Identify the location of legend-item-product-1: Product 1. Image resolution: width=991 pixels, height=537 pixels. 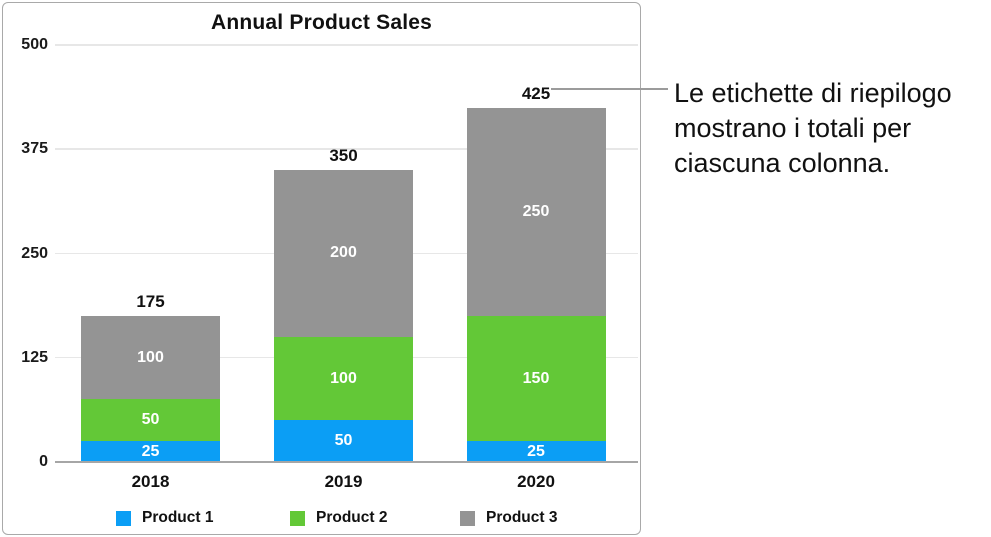
(165, 517).